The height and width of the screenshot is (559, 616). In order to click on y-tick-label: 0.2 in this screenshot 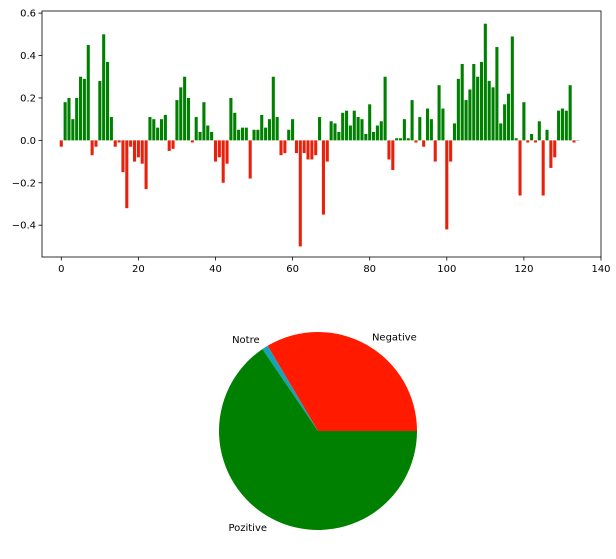, I will do `click(28, 98)`.